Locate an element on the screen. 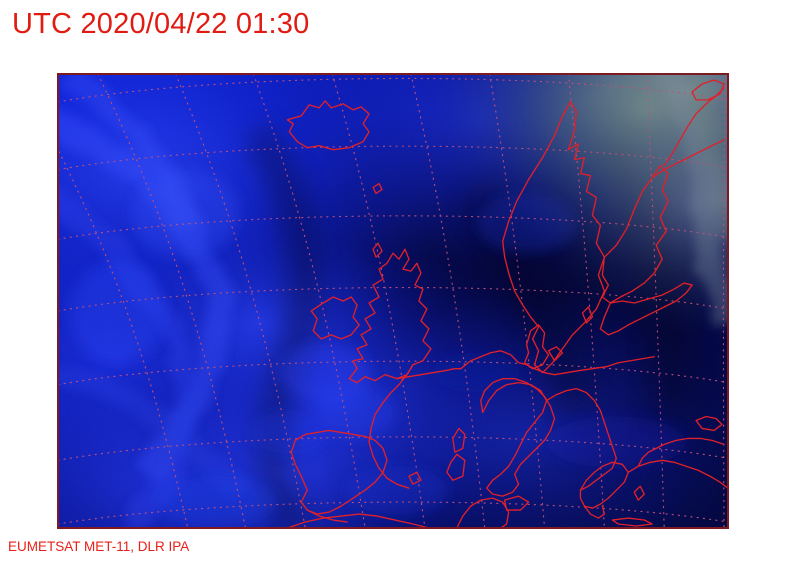 This screenshot has height=565, width=800. coastline-black-sea-south is located at coordinates (688, 444).